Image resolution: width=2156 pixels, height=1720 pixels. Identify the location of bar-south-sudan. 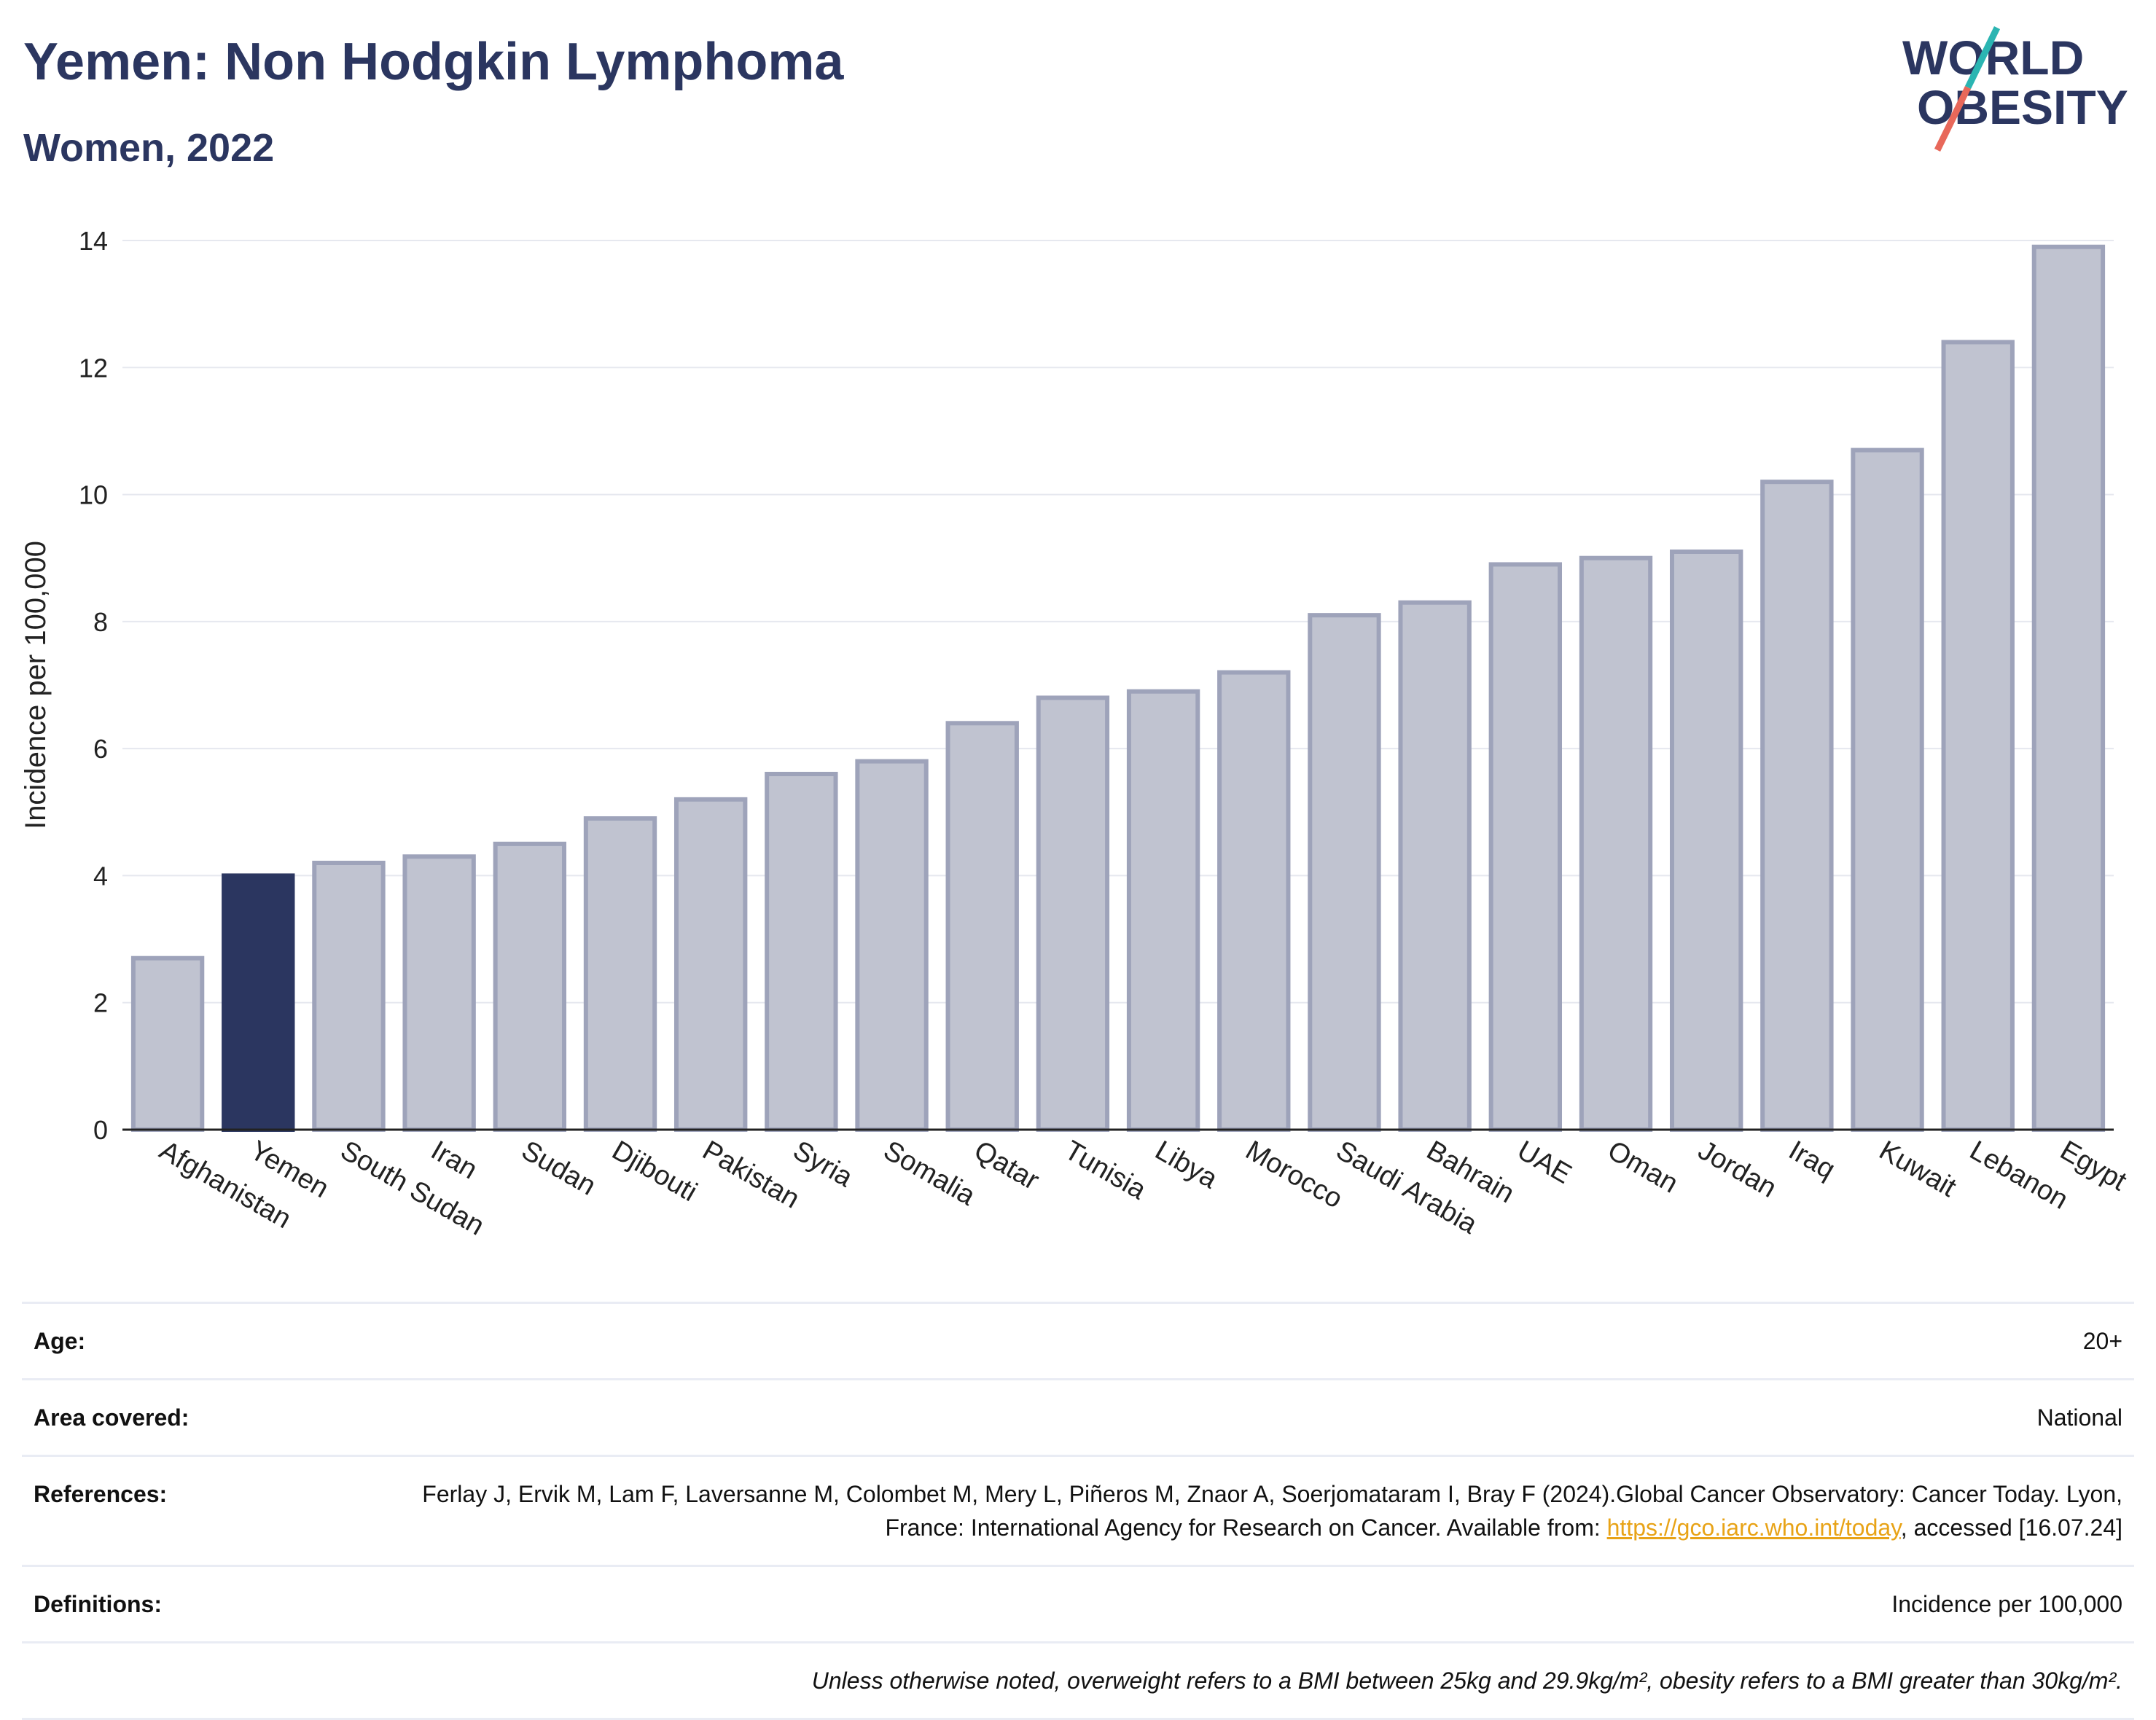
(349, 996).